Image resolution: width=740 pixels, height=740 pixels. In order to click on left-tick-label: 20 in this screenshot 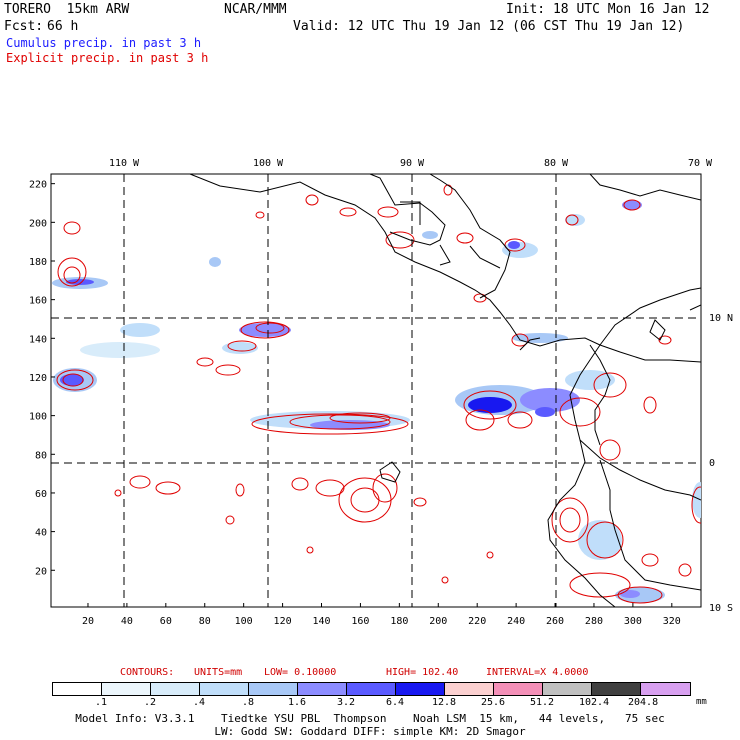, I will do `click(41, 571)`.